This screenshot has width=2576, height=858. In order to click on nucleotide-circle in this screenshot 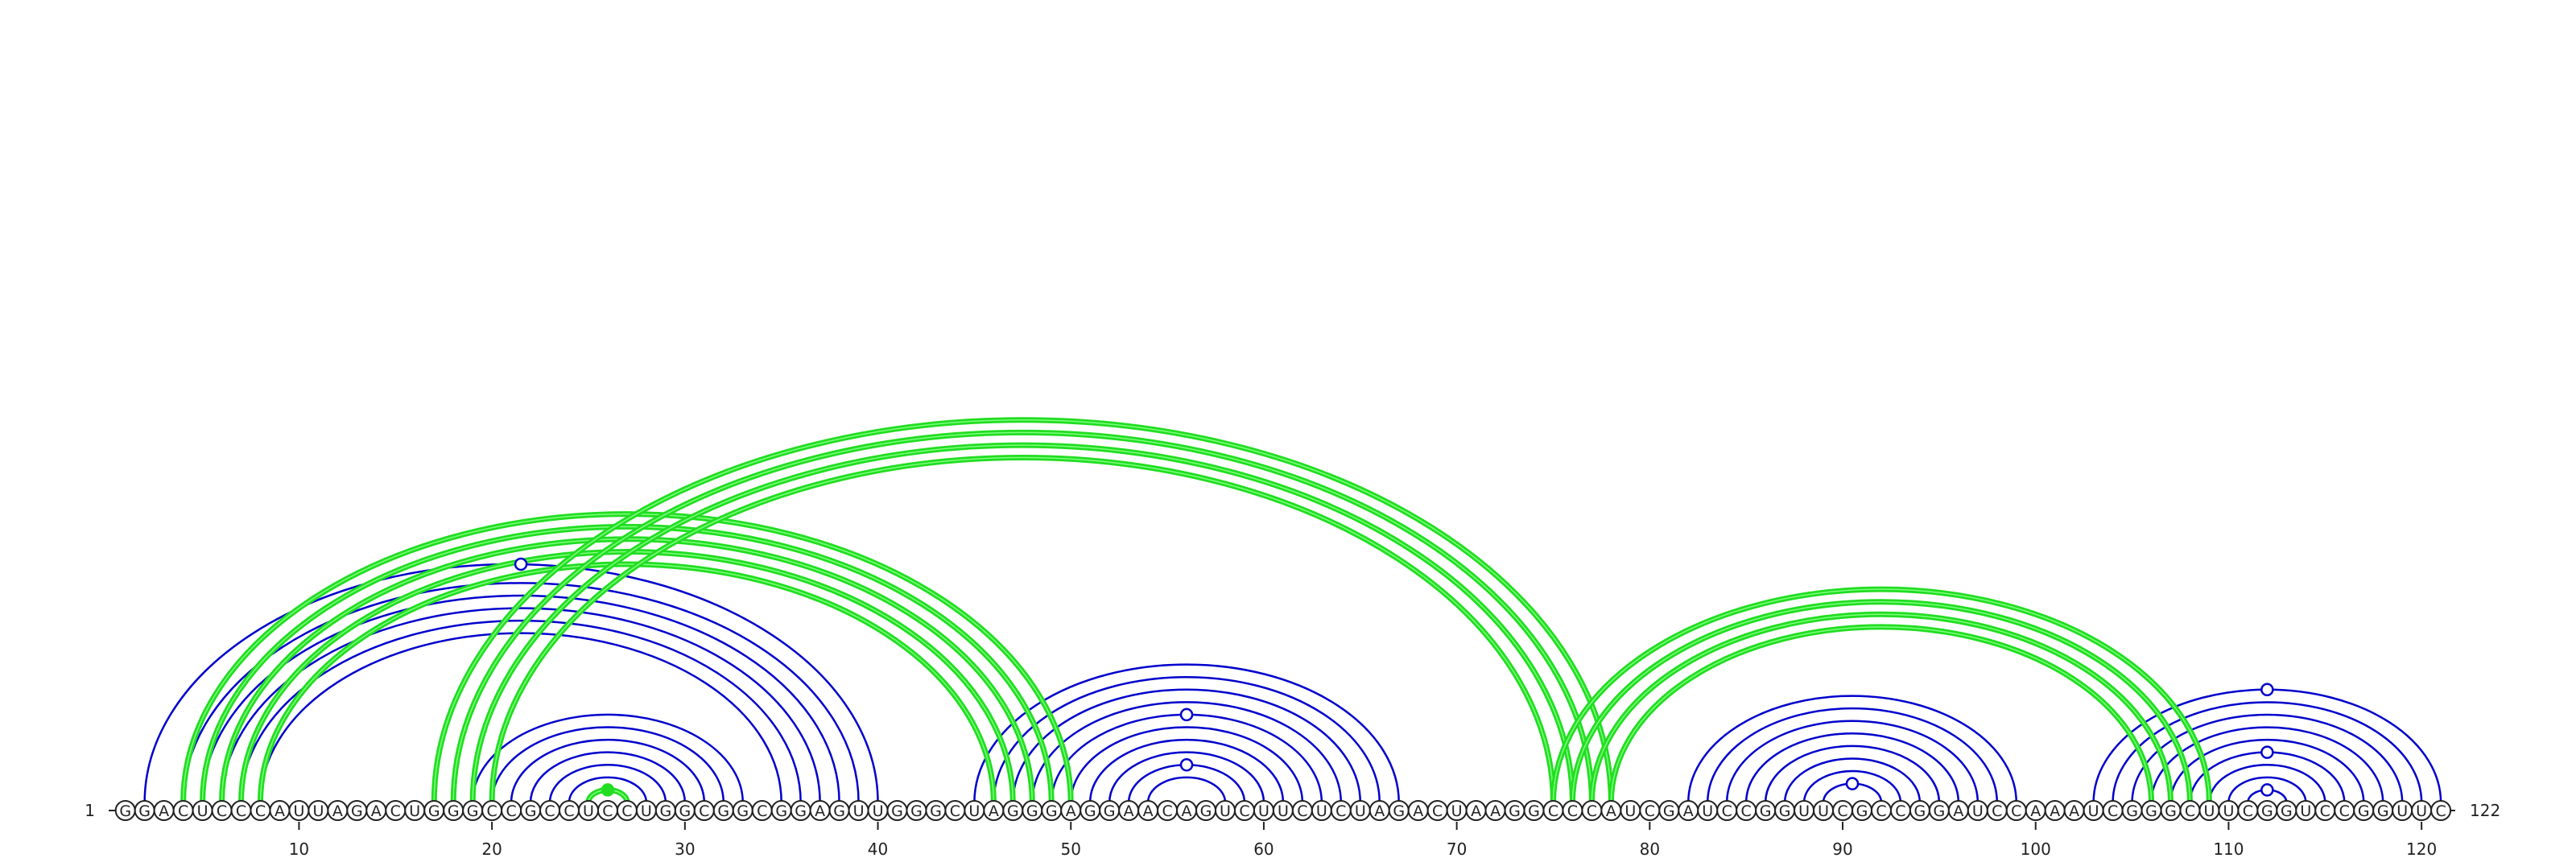, I will do `click(2441, 811)`.